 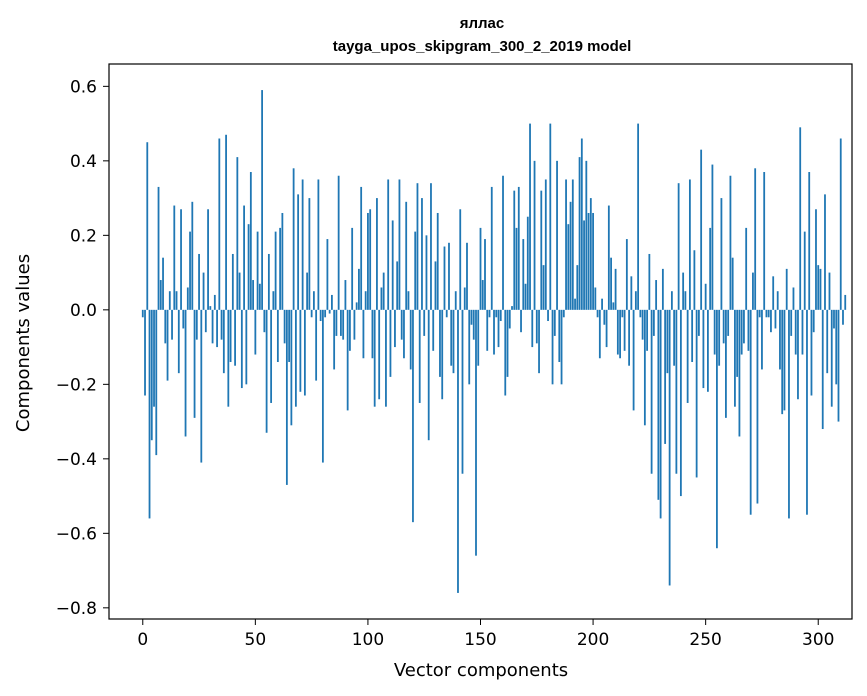 What do you see at coordinates (482, 46) in the screenshot?
I see `chart-subtitle: tayga_upos_skipgram_300_2_2019 model` at bounding box center [482, 46].